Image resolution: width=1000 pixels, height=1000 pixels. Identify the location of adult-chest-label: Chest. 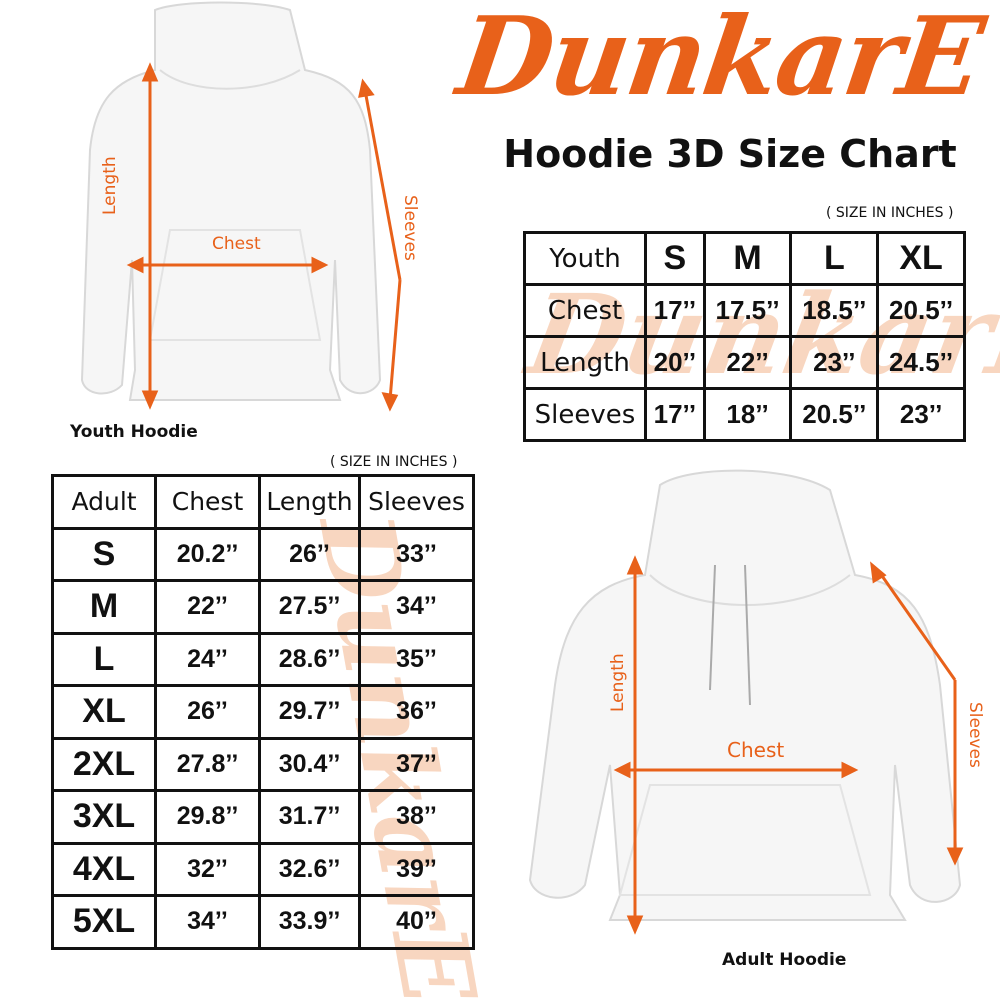
(756, 750).